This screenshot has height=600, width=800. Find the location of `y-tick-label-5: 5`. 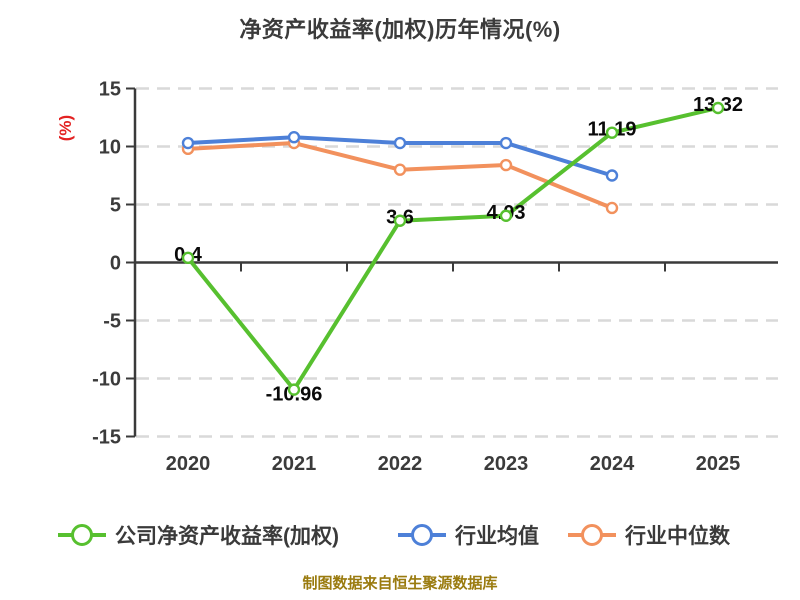

y-tick-label-5: 5 is located at coordinates (115, 206).